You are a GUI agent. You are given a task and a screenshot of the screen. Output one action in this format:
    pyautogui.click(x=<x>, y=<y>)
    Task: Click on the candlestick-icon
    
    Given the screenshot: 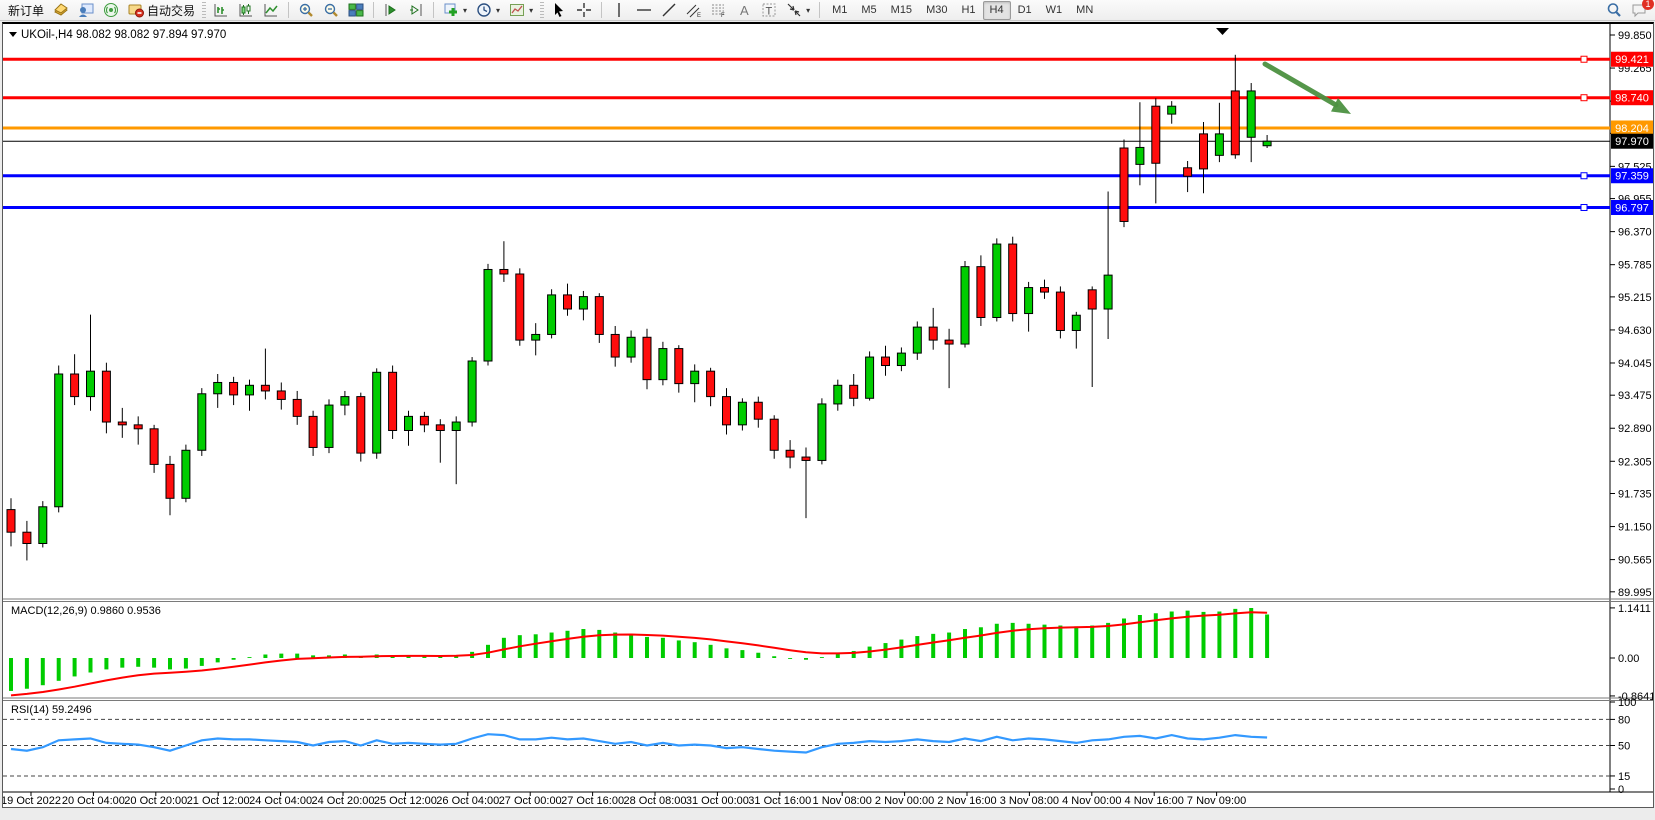 What is the action you would take?
    pyautogui.click(x=246, y=10)
    